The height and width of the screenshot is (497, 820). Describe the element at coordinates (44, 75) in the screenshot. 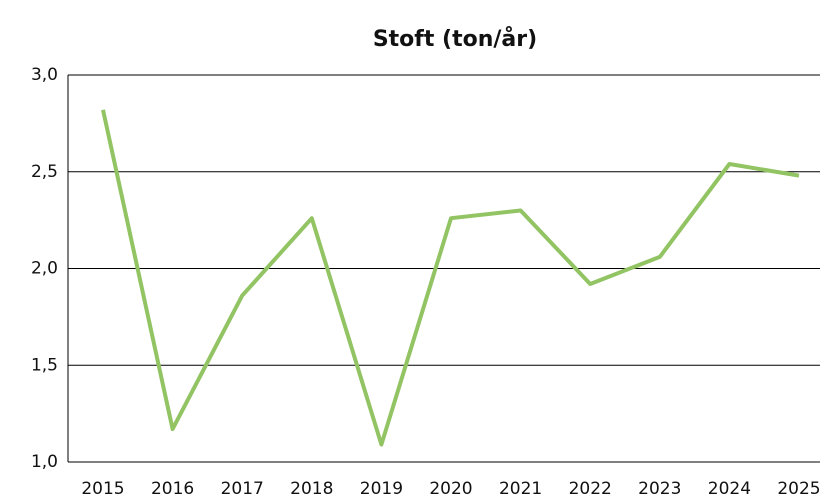

I see `y-tick-label: 3,0` at that location.